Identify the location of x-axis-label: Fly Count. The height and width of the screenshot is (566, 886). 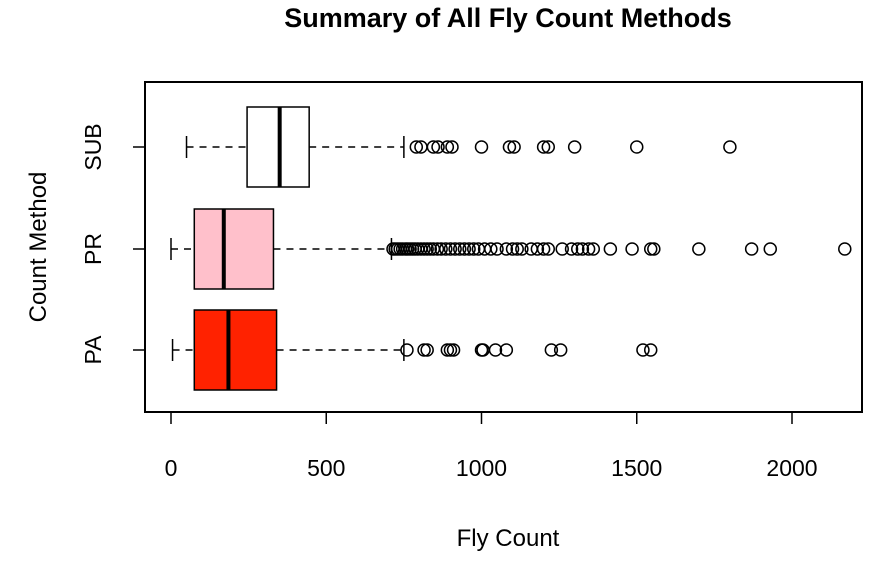
(508, 538).